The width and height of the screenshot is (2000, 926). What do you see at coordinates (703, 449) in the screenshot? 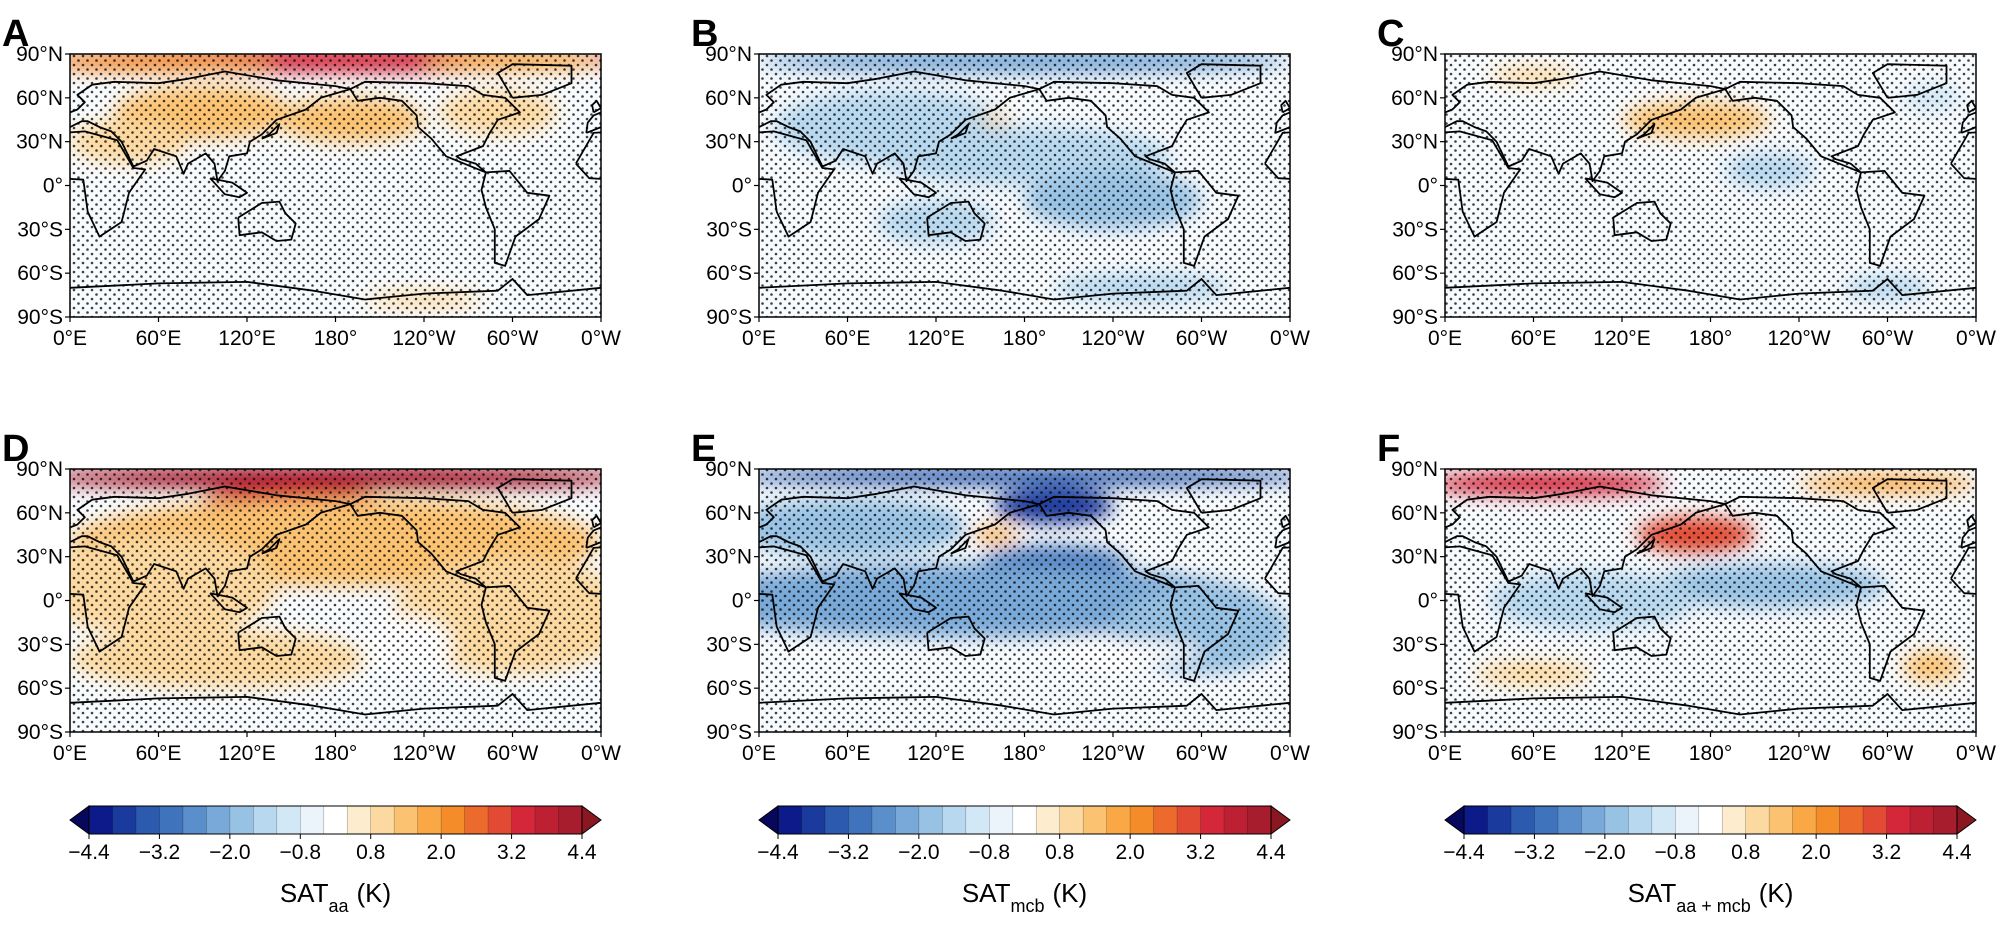
I see `panel-letter: E` at bounding box center [703, 449].